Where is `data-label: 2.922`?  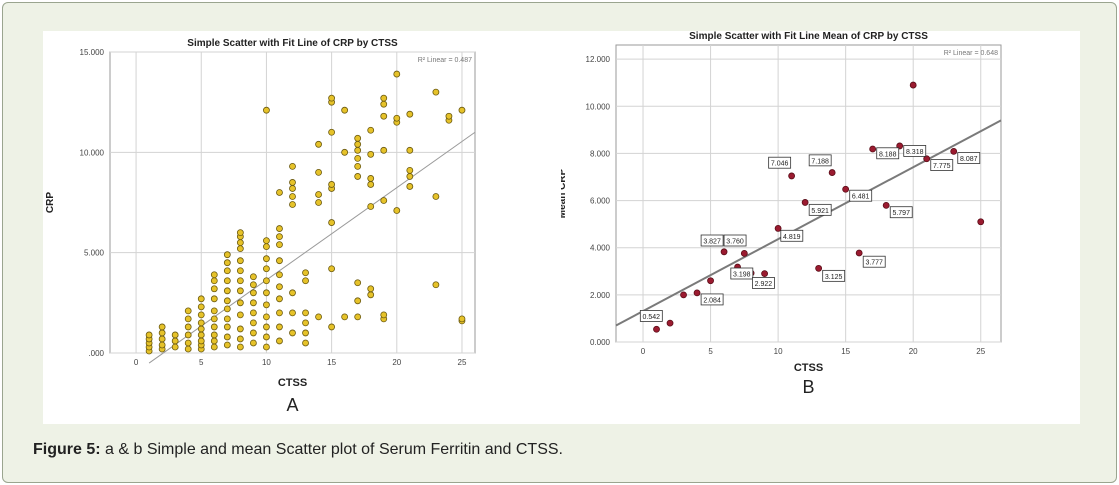
data-label: 2.922 is located at coordinates (764, 284).